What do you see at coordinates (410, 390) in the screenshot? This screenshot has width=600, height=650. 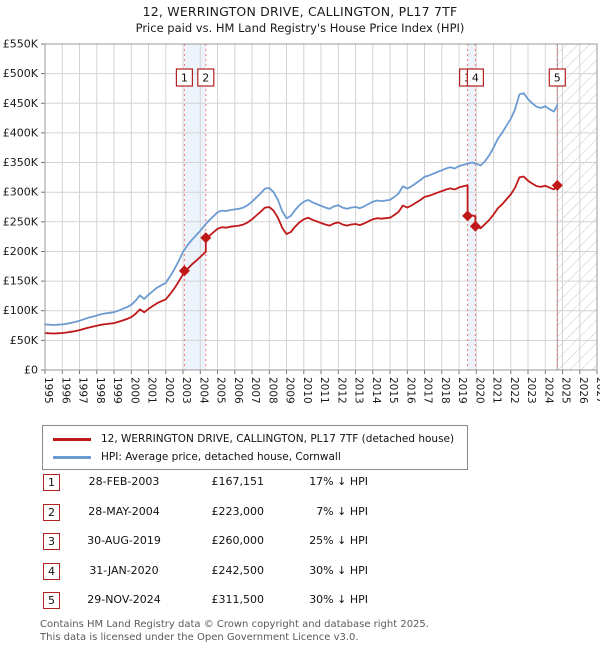 I see `x-axis-year-label: 2016` at bounding box center [410, 390].